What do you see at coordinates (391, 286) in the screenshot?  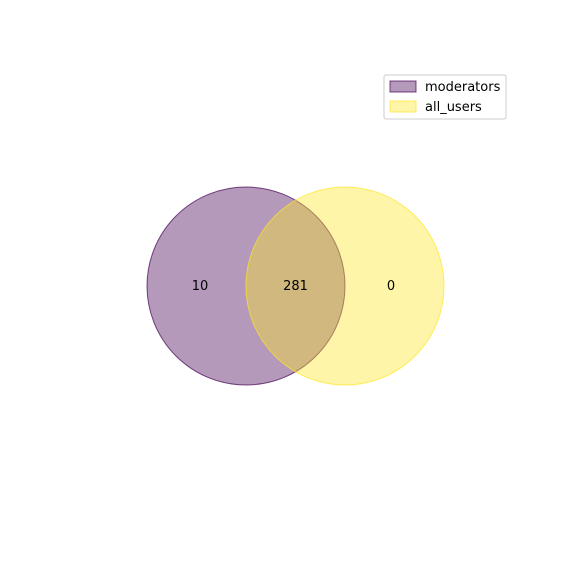 I see `all-users-only-count: 0` at bounding box center [391, 286].